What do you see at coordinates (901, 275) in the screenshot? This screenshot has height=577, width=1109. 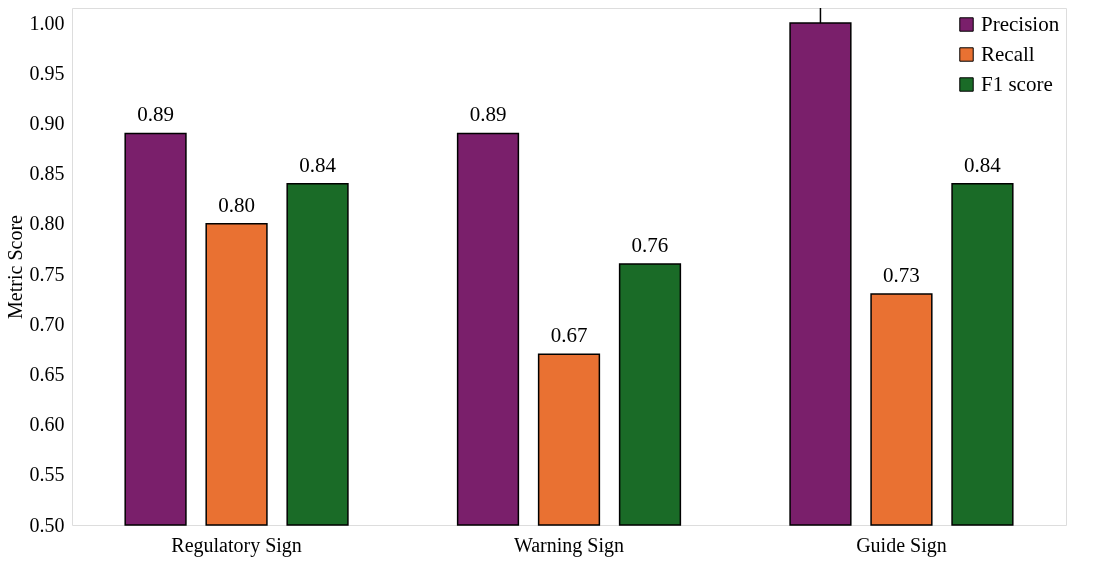 I see `data-label: 0.73` at bounding box center [901, 275].